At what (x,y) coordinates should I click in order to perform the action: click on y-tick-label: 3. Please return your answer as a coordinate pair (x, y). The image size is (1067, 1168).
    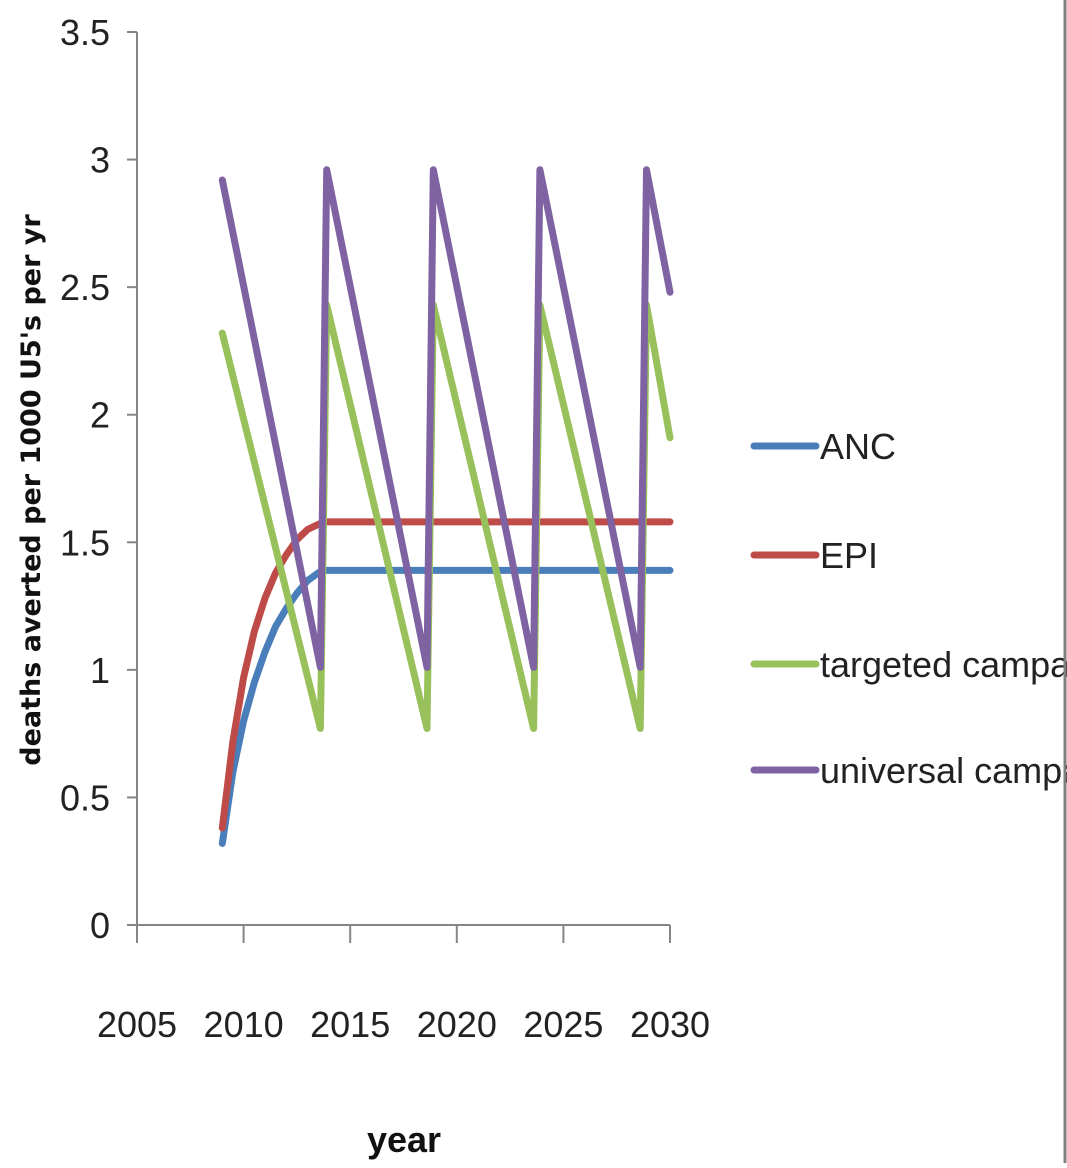
    Looking at the image, I should click on (100, 160).